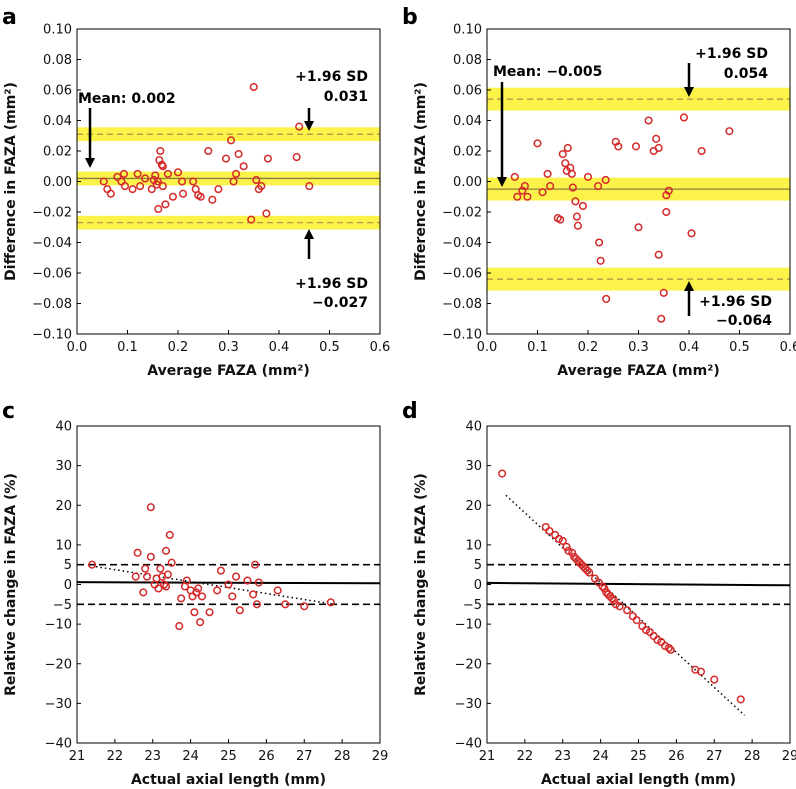 Image resolution: width=796 pixels, height=789 pixels. Describe the element at coordinates (462, 335) in the screenshot. I see `y-tick-label: −0.10` at that location.